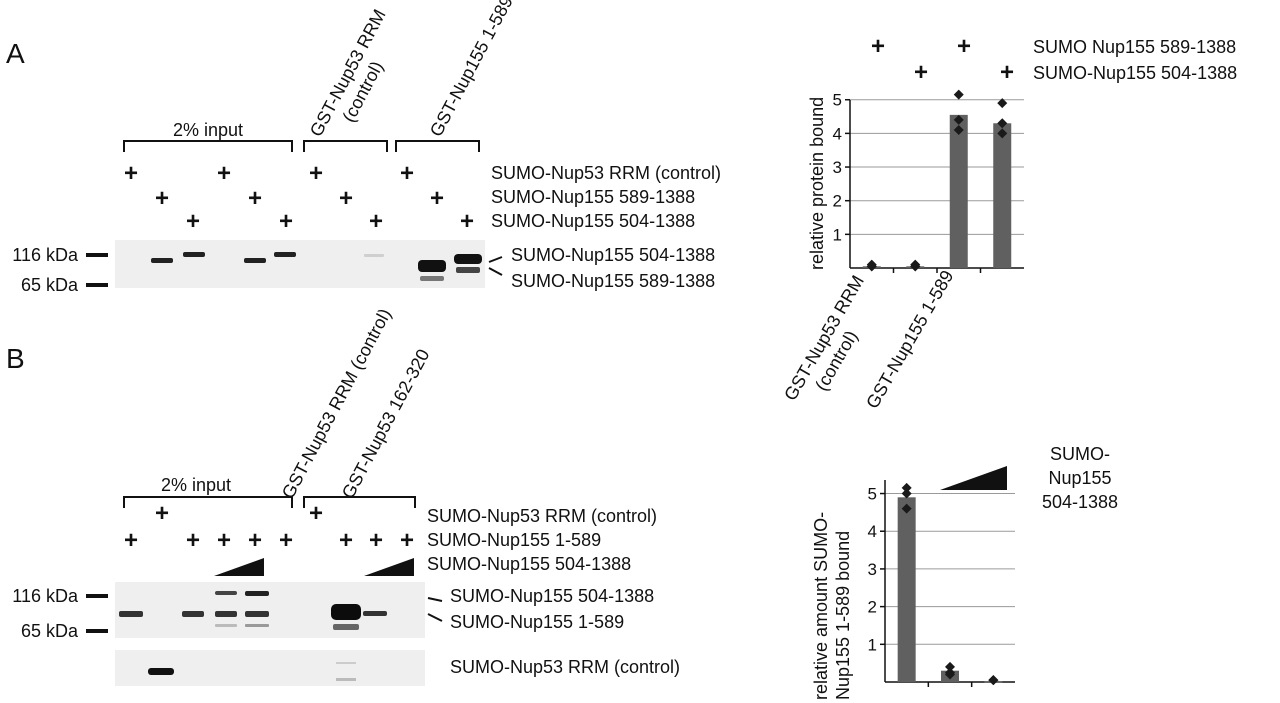 The image size is (1280, 703). Describe the element at coordinates (1079, 478) in the screenshot. I see `chart-b-legend-2: Nup155` at that location.